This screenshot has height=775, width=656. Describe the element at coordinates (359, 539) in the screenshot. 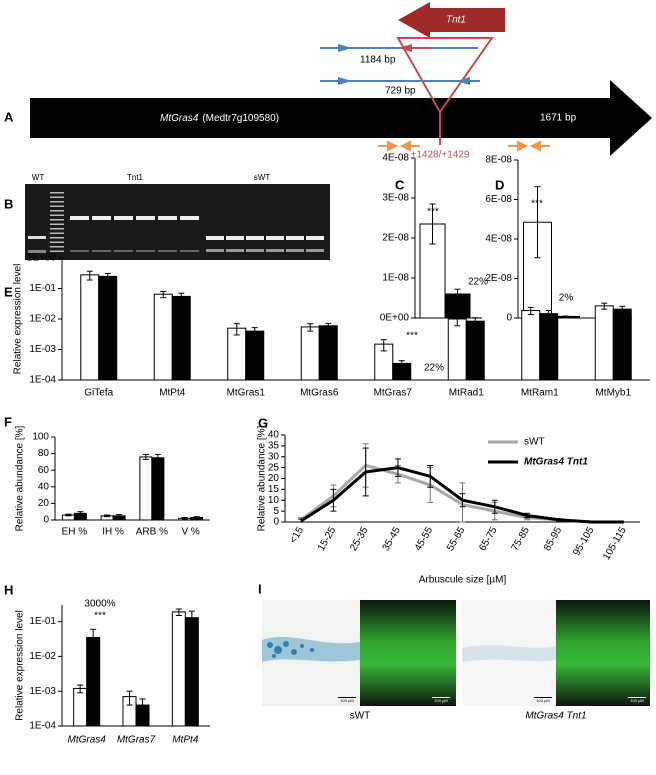

I see `x-tick-label: 25-35` at that location.